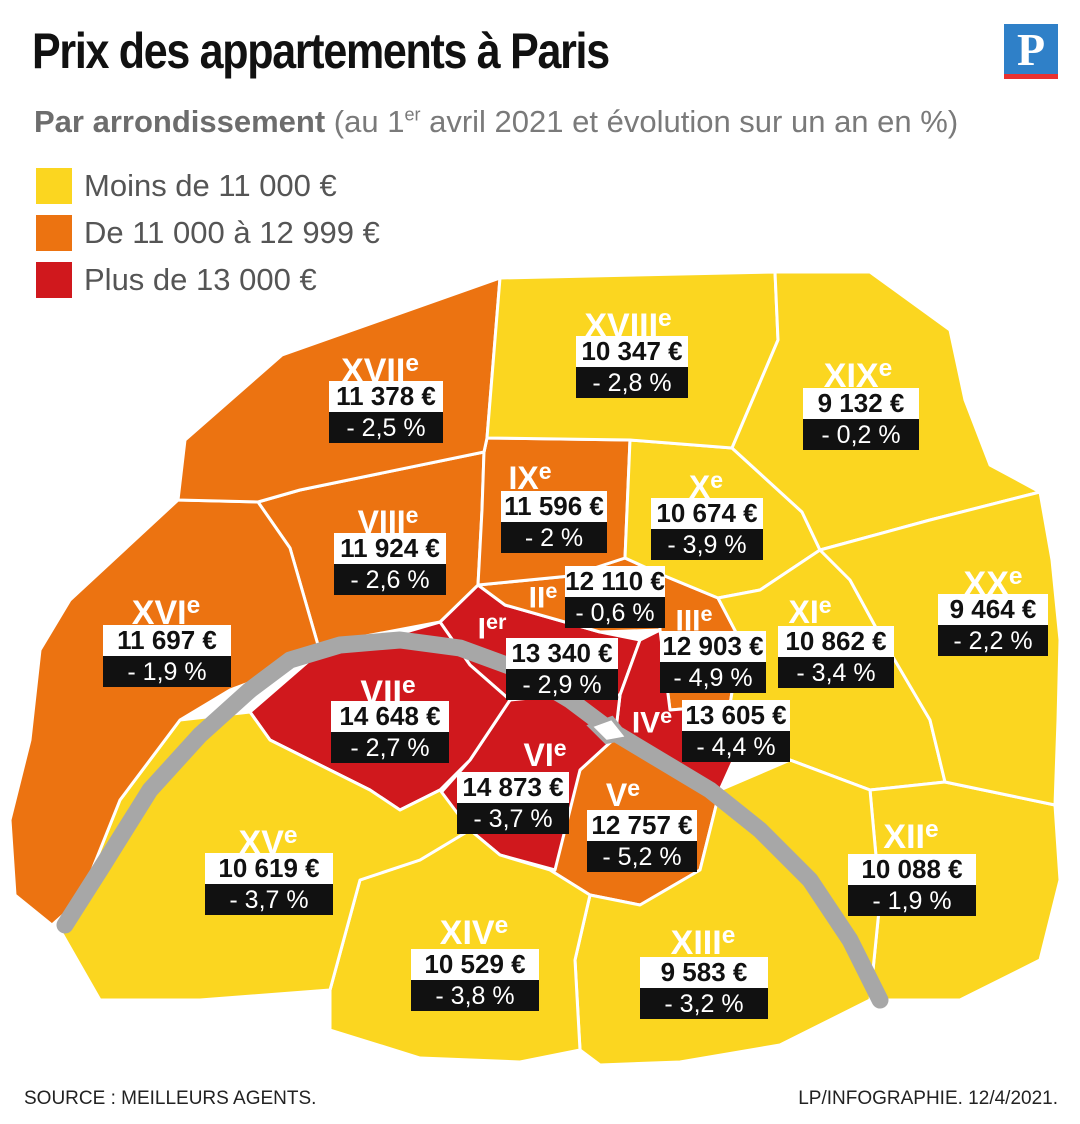 This screenshot has width=1080, height=1124. What do you see at coordinates (665, 318) in the screenshot?
I see `suffix-xviii: e` at bounding box center [665, 318].